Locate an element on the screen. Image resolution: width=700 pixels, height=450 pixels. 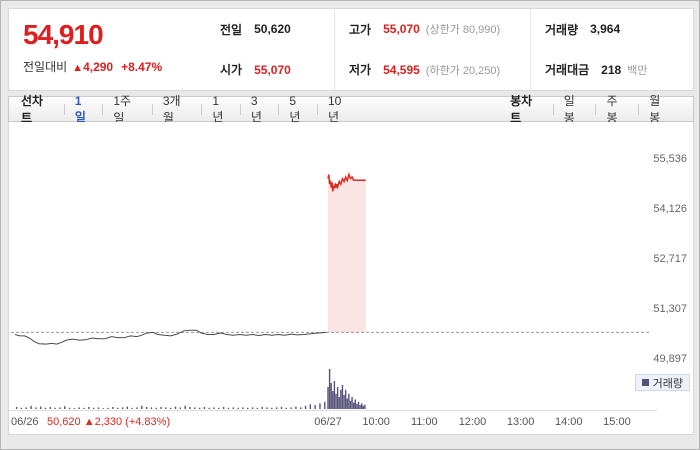
stat-label: 전일 is located at coordinates (231, 29).